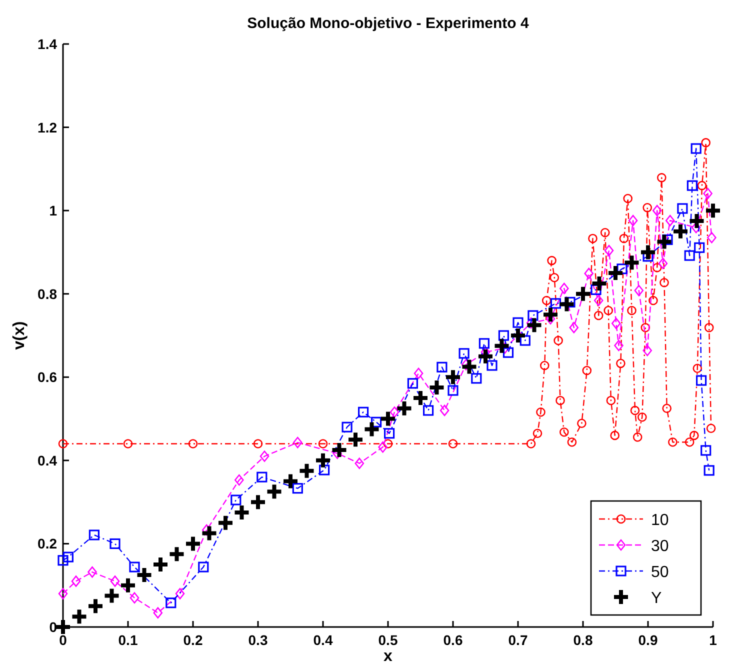  What do you see at coordinates (323, 640) in the screenshot?
I see `x-tick-label: 0.4` at bounding box center [323, 640].